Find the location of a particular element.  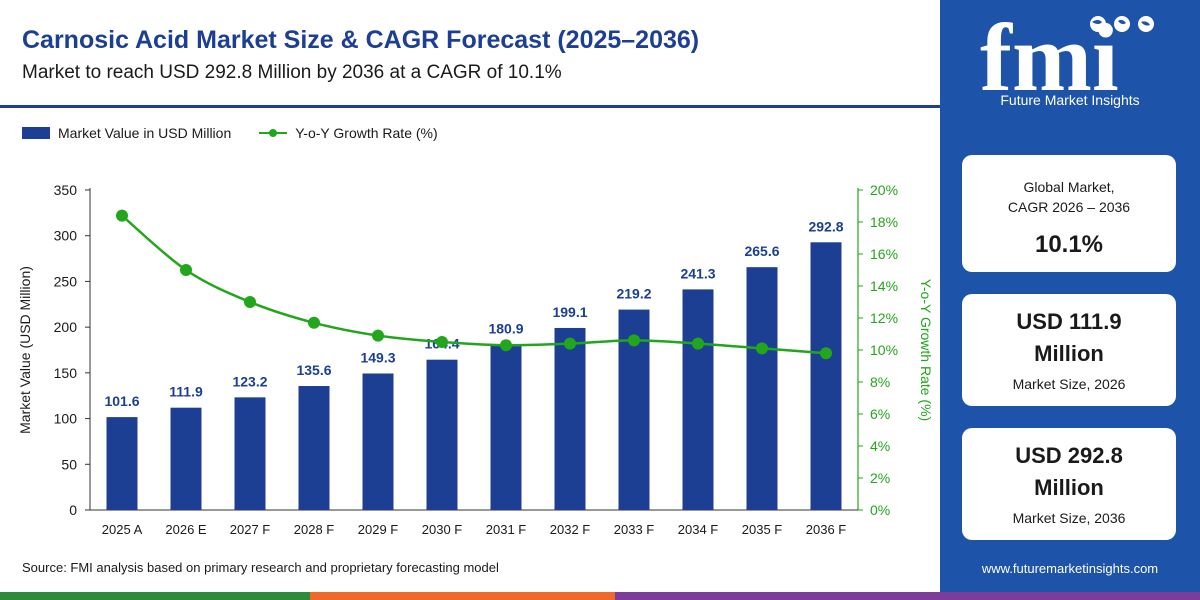

growth-line is located at coordinates (474, 284).